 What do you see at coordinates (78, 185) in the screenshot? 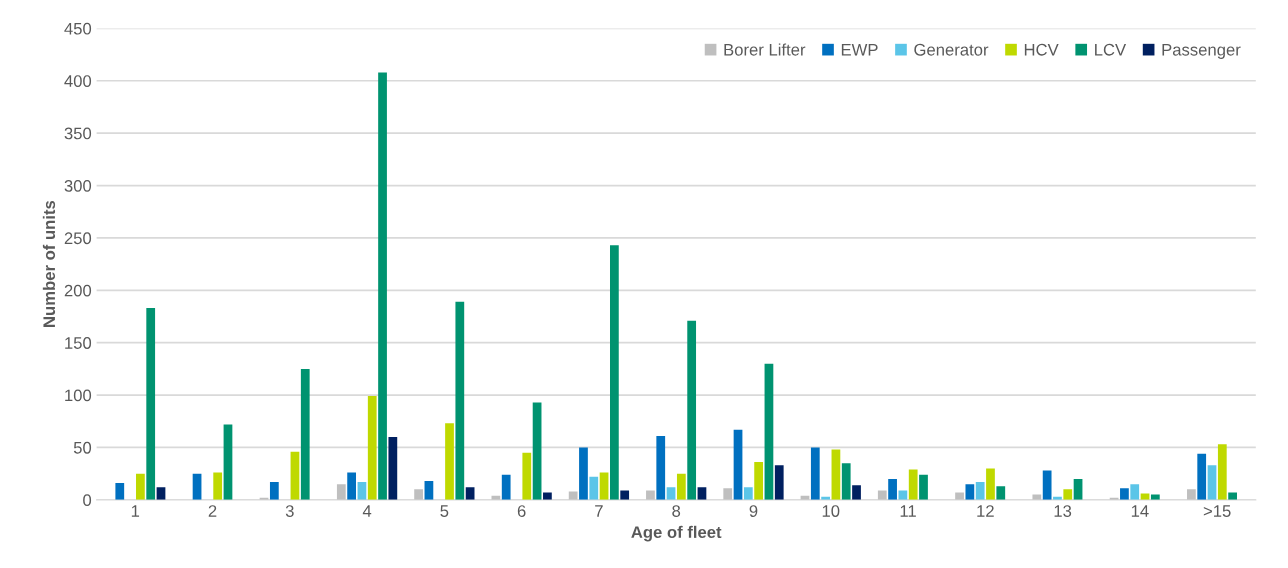
I see `y-tick-label: 300` at bounding box center [78, 185].